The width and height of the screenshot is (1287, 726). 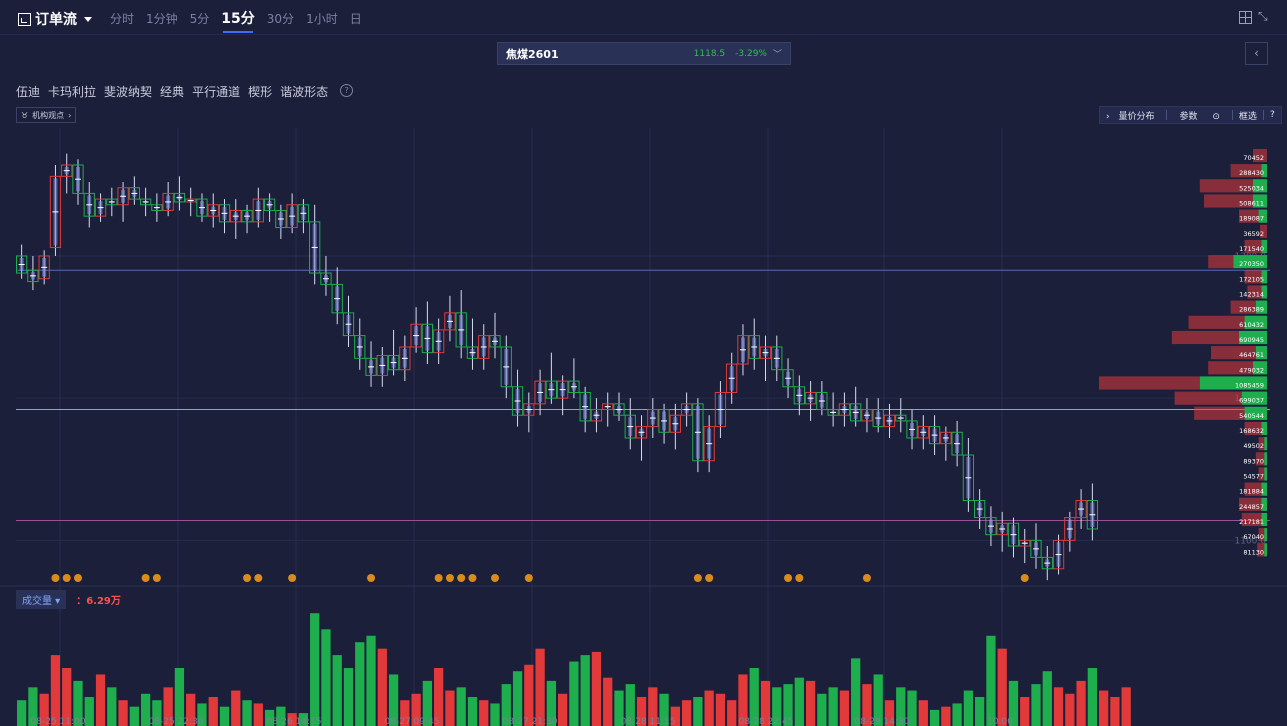 I want to click on app-title-menu: 订单流, so click(x=55, y=19).